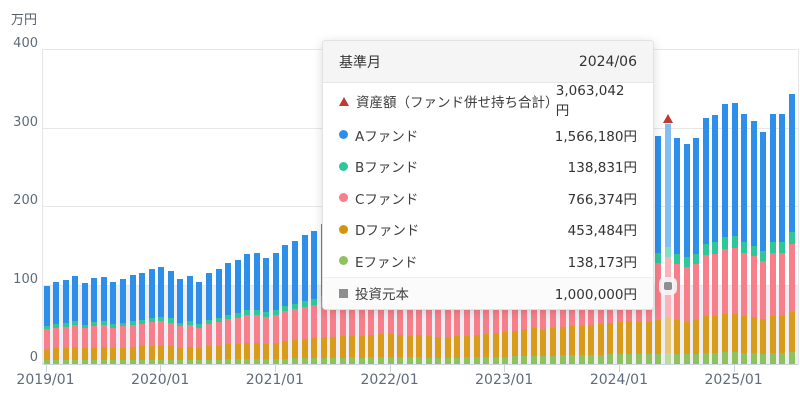  What do you see at coordinates (667, 243) in the screenshot?
I see `bar-hovered` at bounding box center [667, 243].